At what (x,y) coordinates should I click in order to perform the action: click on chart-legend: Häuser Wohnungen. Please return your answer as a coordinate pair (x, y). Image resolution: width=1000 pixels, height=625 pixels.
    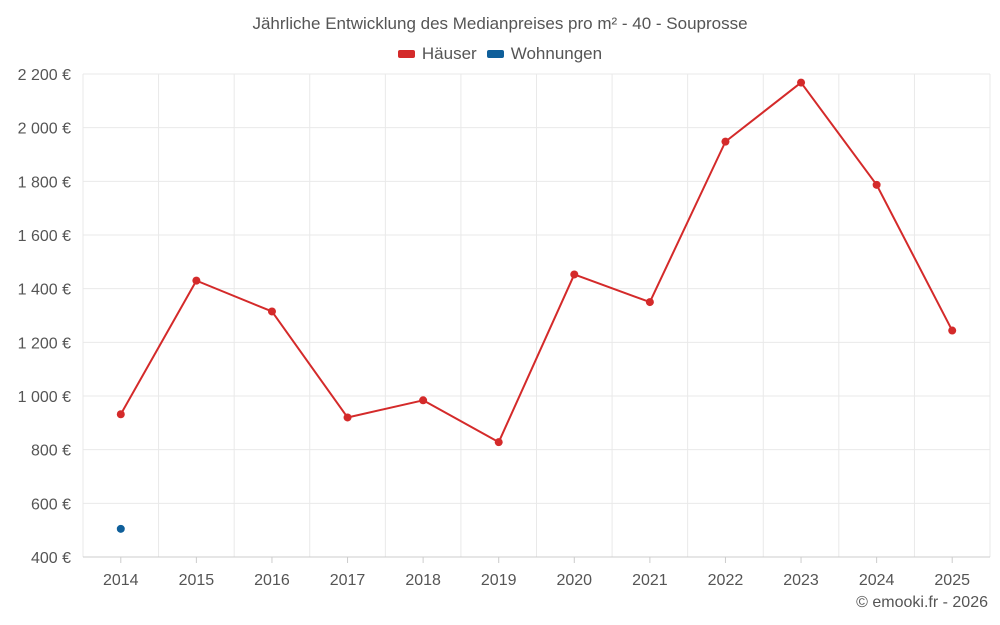
    Looking at the image, I should click on (500, 54).